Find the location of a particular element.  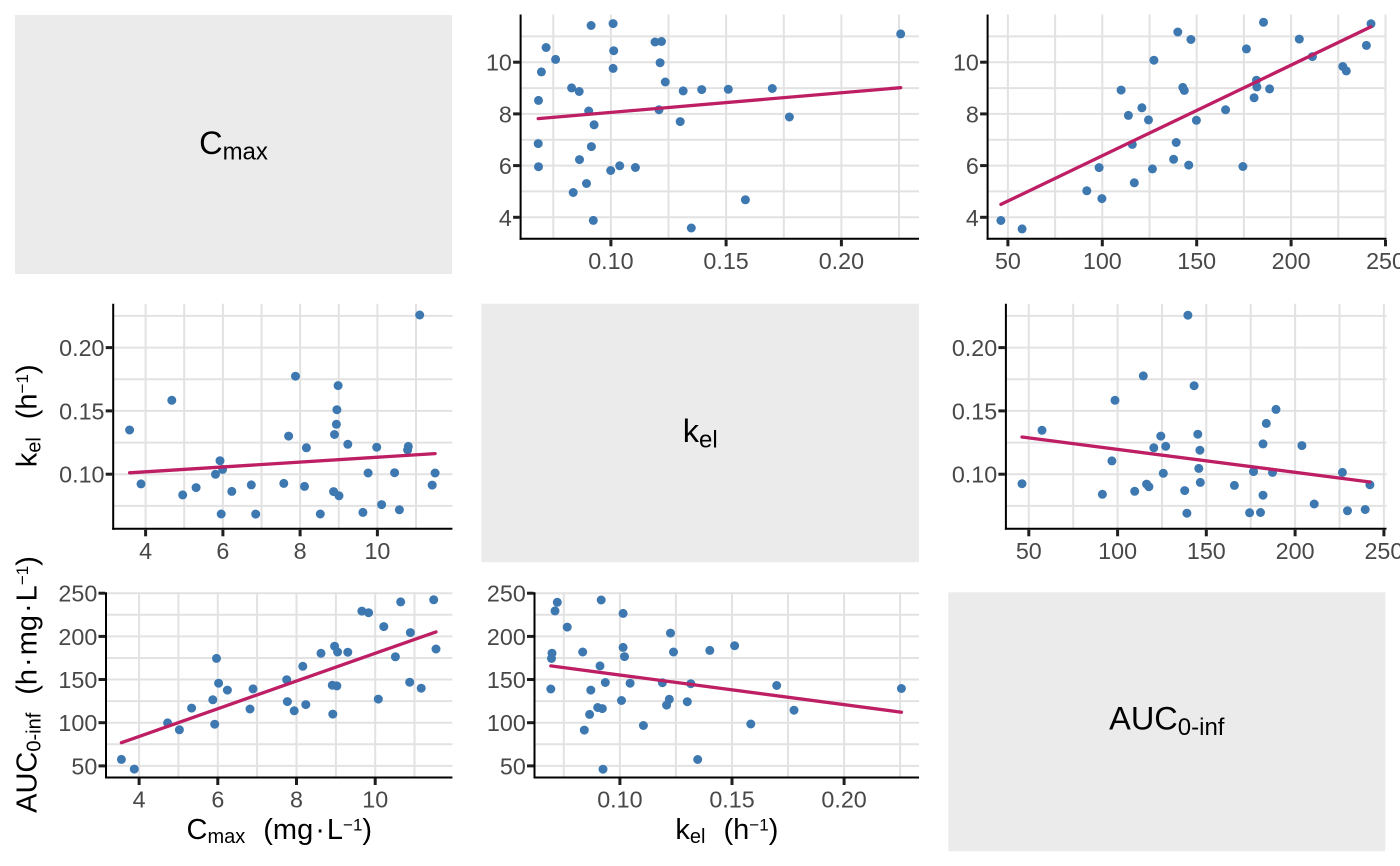

svg-text: AUC0-inf(h·mg·L−1) is located at coordinates (28, 684).